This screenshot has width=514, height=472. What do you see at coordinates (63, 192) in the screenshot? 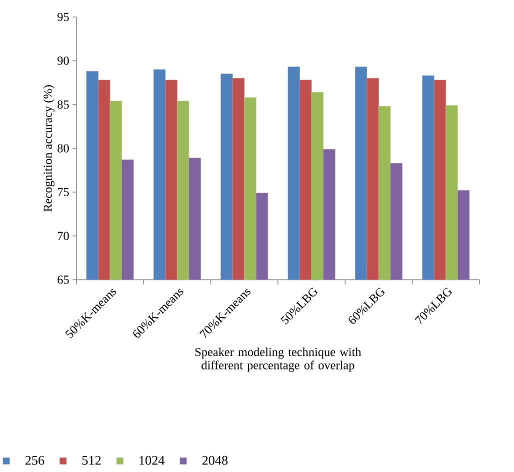
I see `y-tick-label: 75` at bounding box center [63, 192].